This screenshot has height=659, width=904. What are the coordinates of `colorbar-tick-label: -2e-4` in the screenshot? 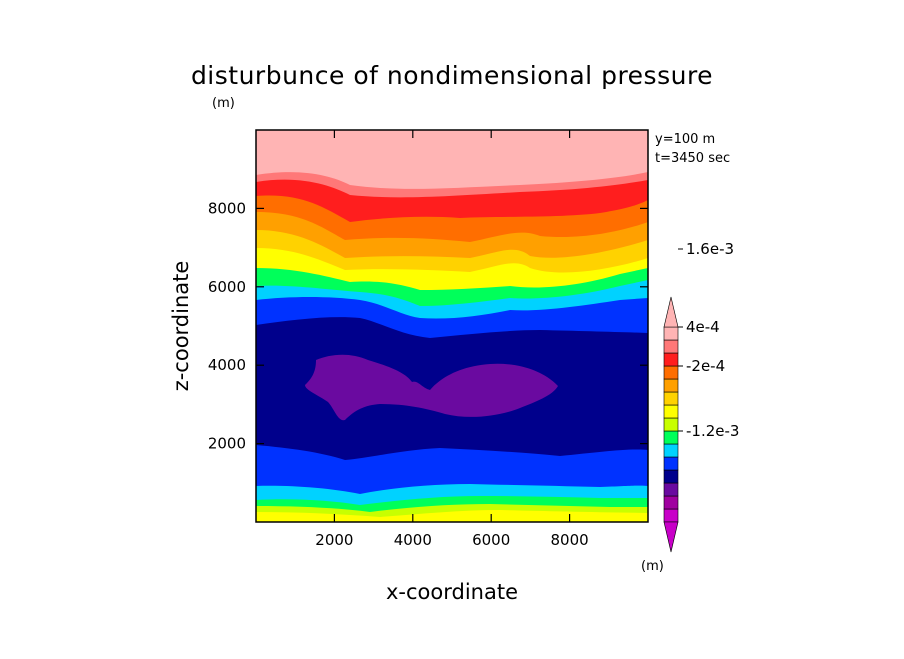 It's located at (705, 366).